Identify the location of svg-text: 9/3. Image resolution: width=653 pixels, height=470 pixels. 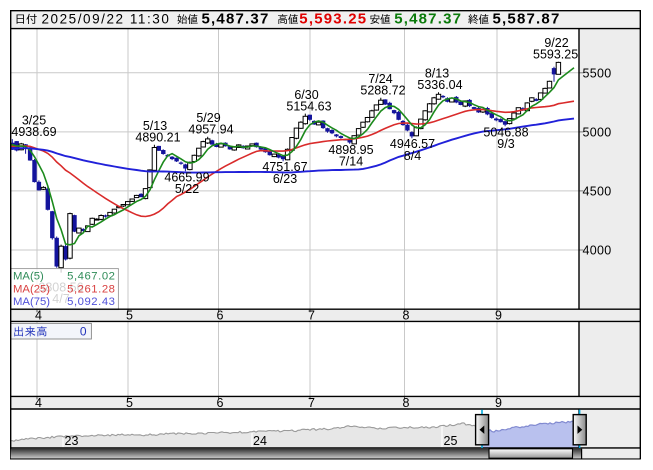
(505, 144).